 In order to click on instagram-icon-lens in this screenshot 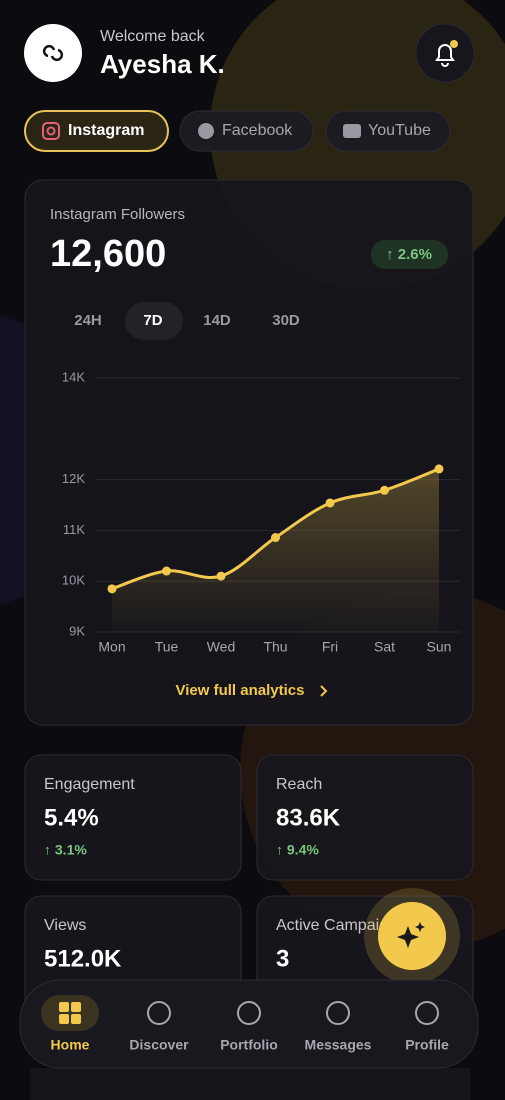, I will do `click(51, 131)`.